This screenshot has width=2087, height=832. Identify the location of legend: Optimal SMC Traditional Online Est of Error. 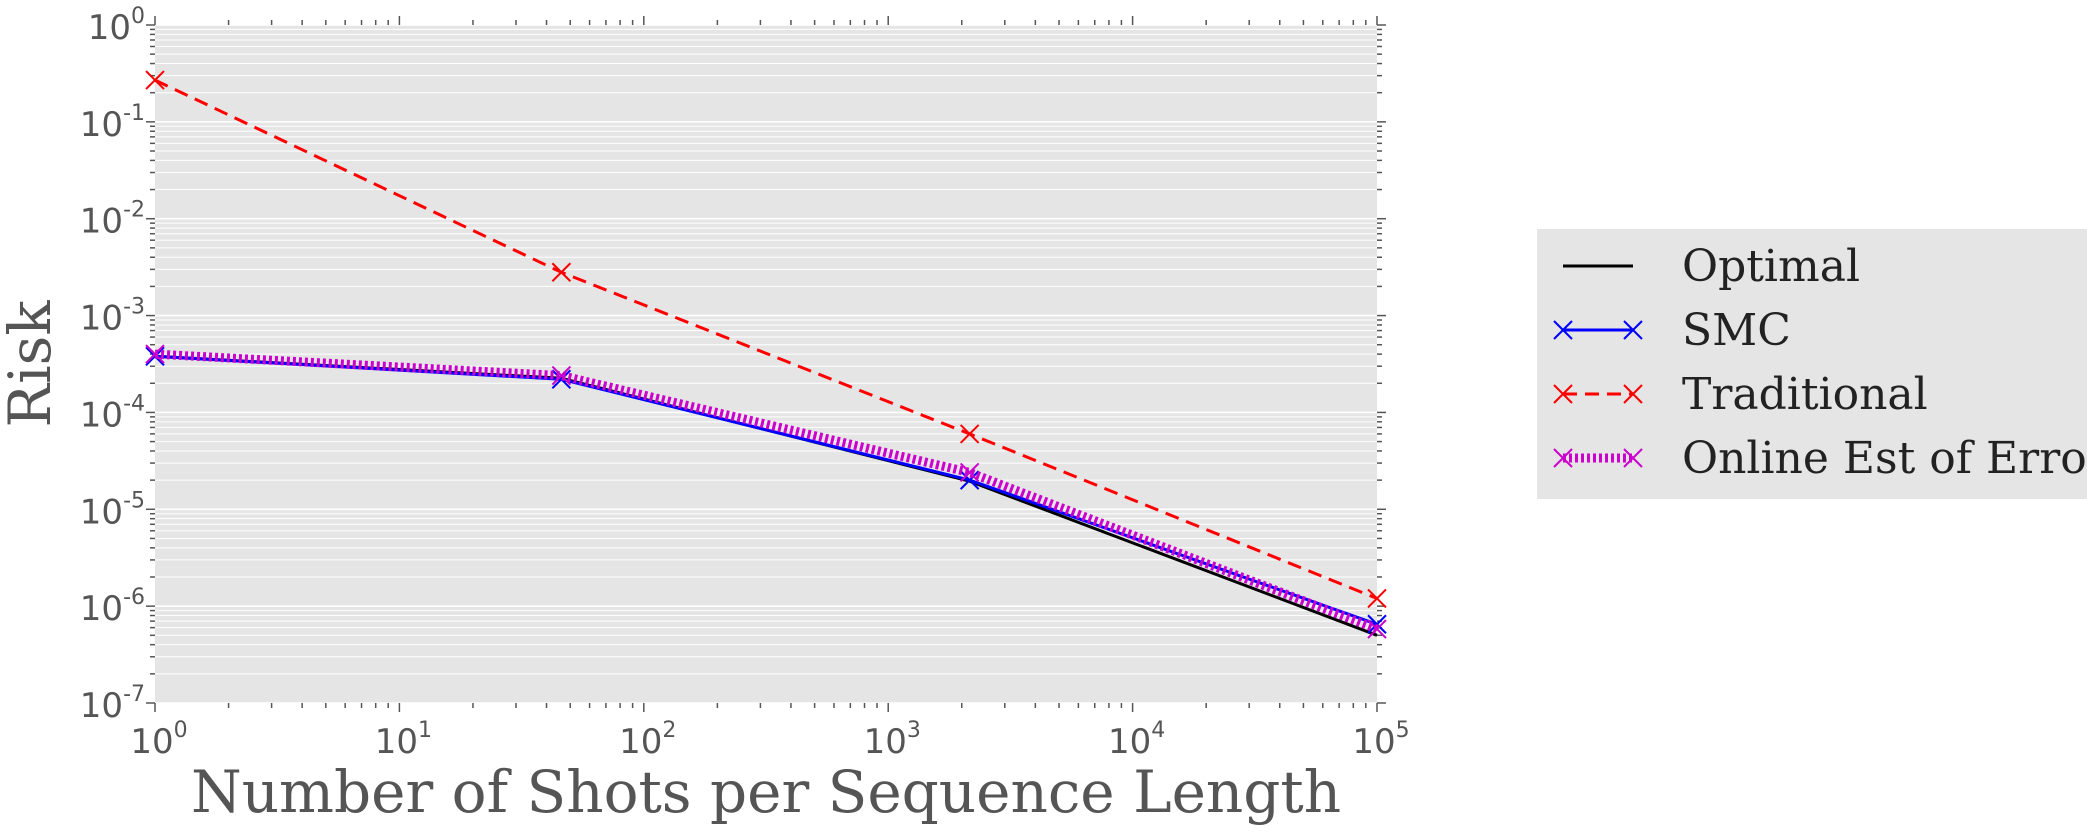
(1812, 364).